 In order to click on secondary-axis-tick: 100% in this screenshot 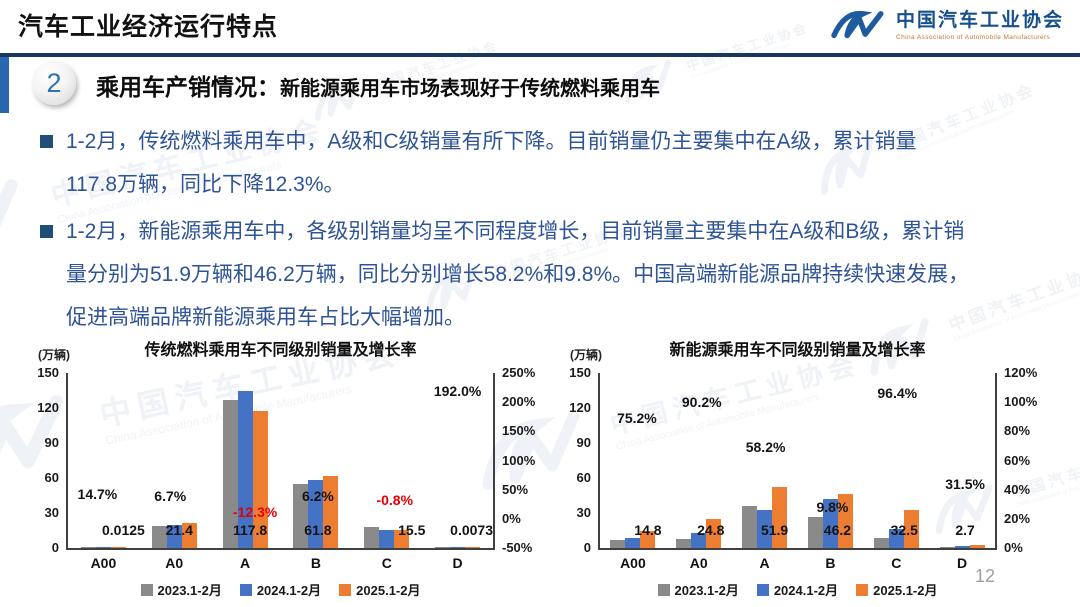, I will do `click(1021, 402)`.